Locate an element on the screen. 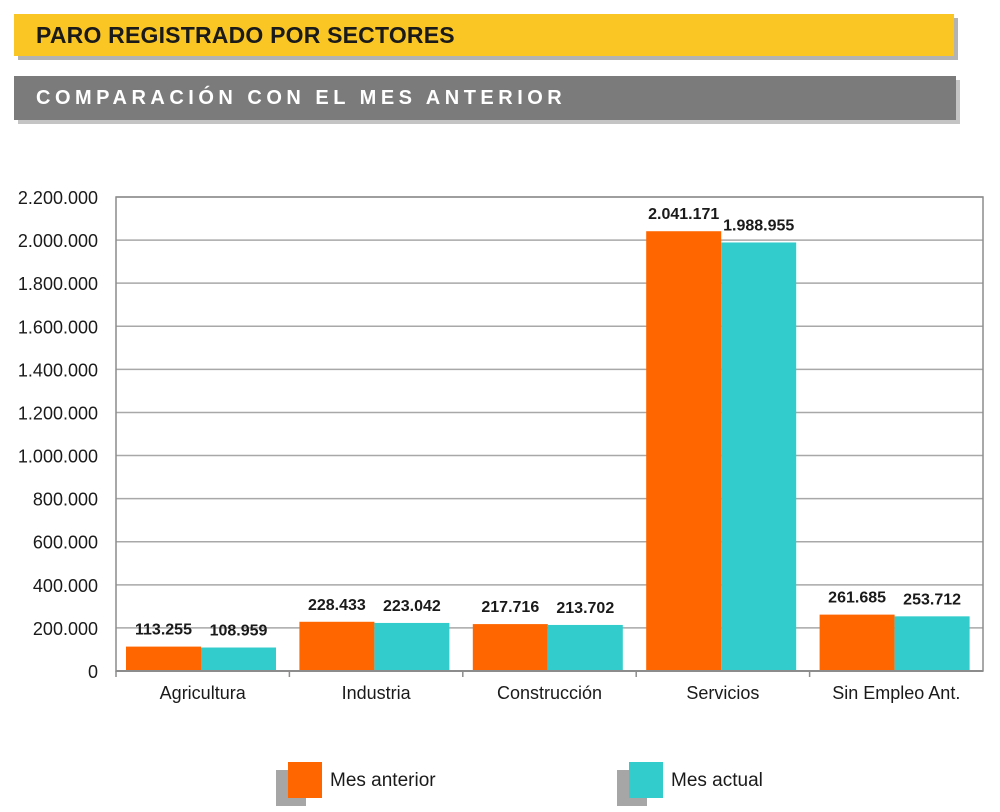 This screenshot has width=1000, height=812. y-tick-label: 600.000 is located at coordinates (65, 543).